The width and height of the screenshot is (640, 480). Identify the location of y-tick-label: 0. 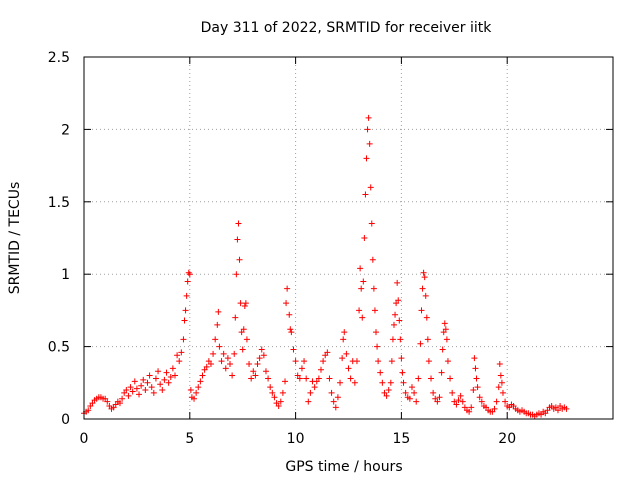
(65, 420).